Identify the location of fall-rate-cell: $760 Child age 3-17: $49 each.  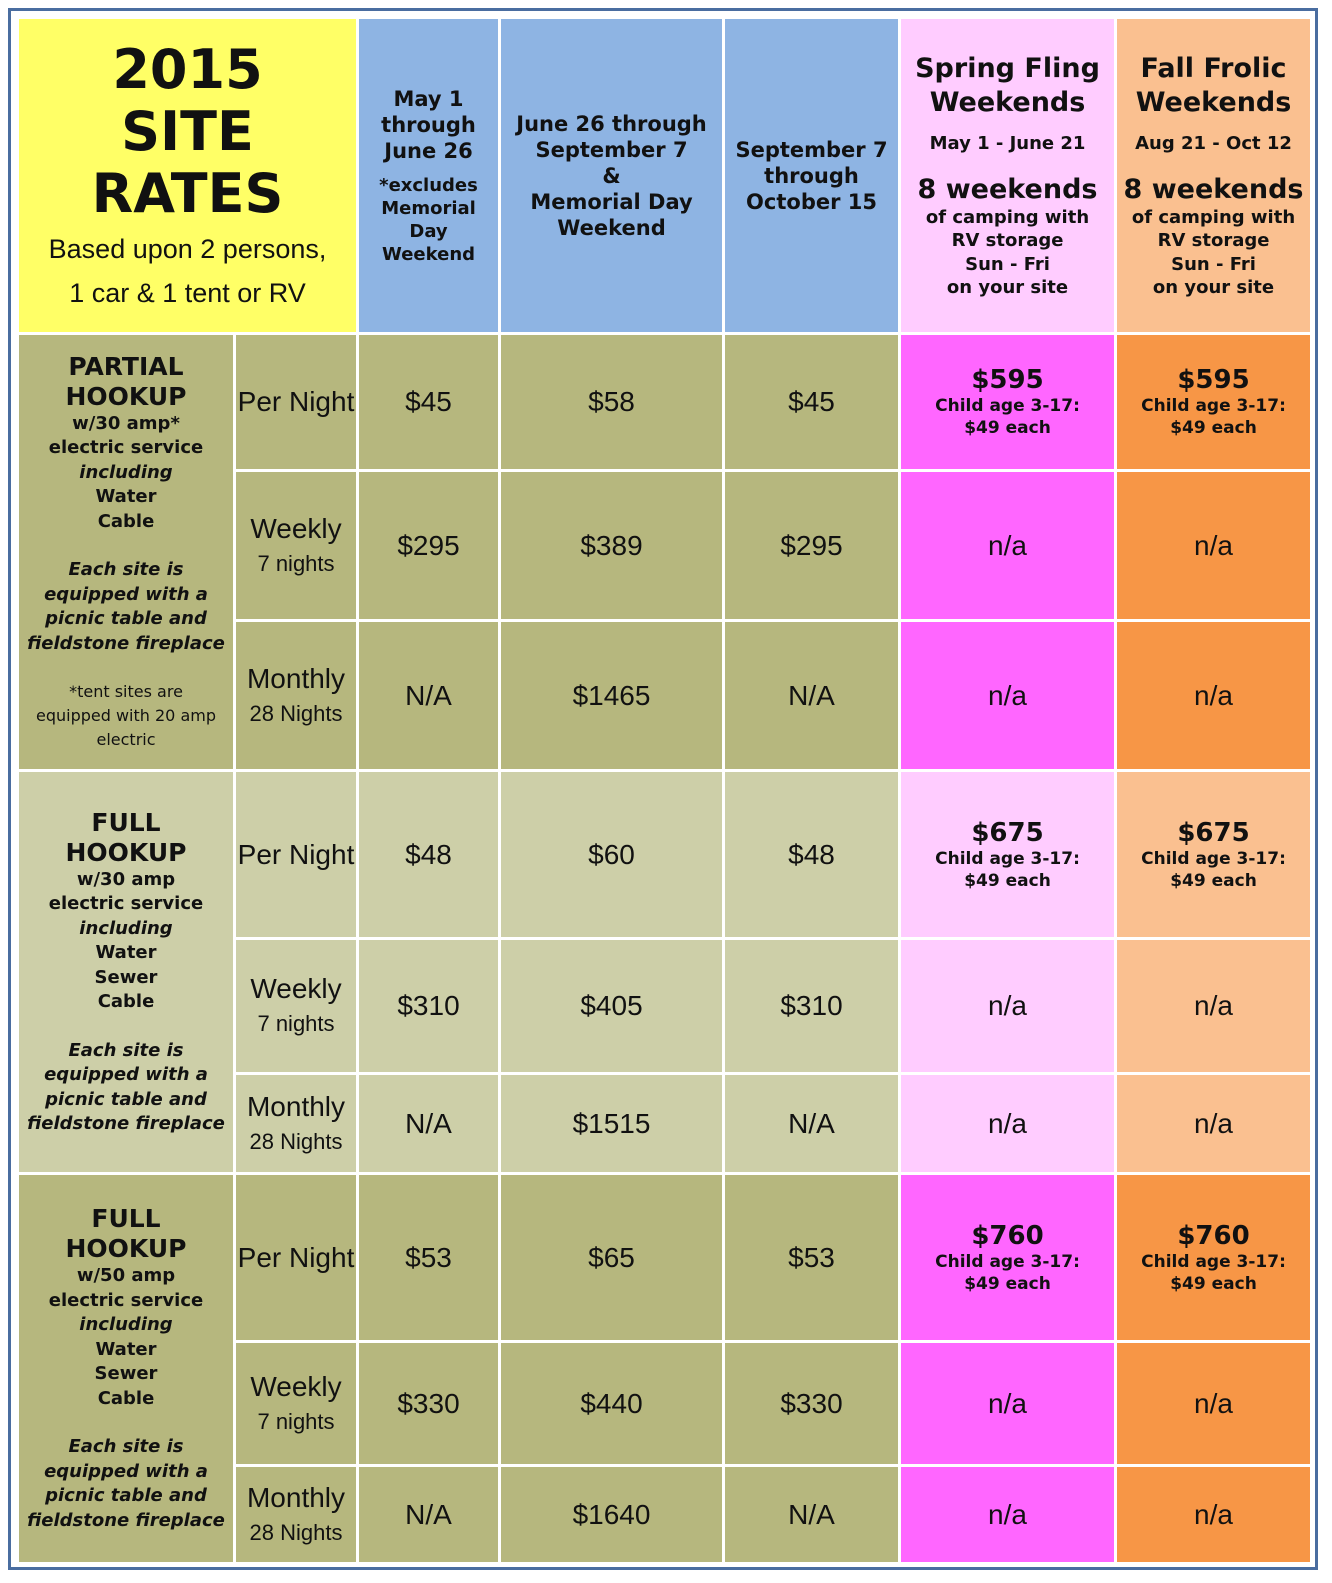
(1214, 1257).